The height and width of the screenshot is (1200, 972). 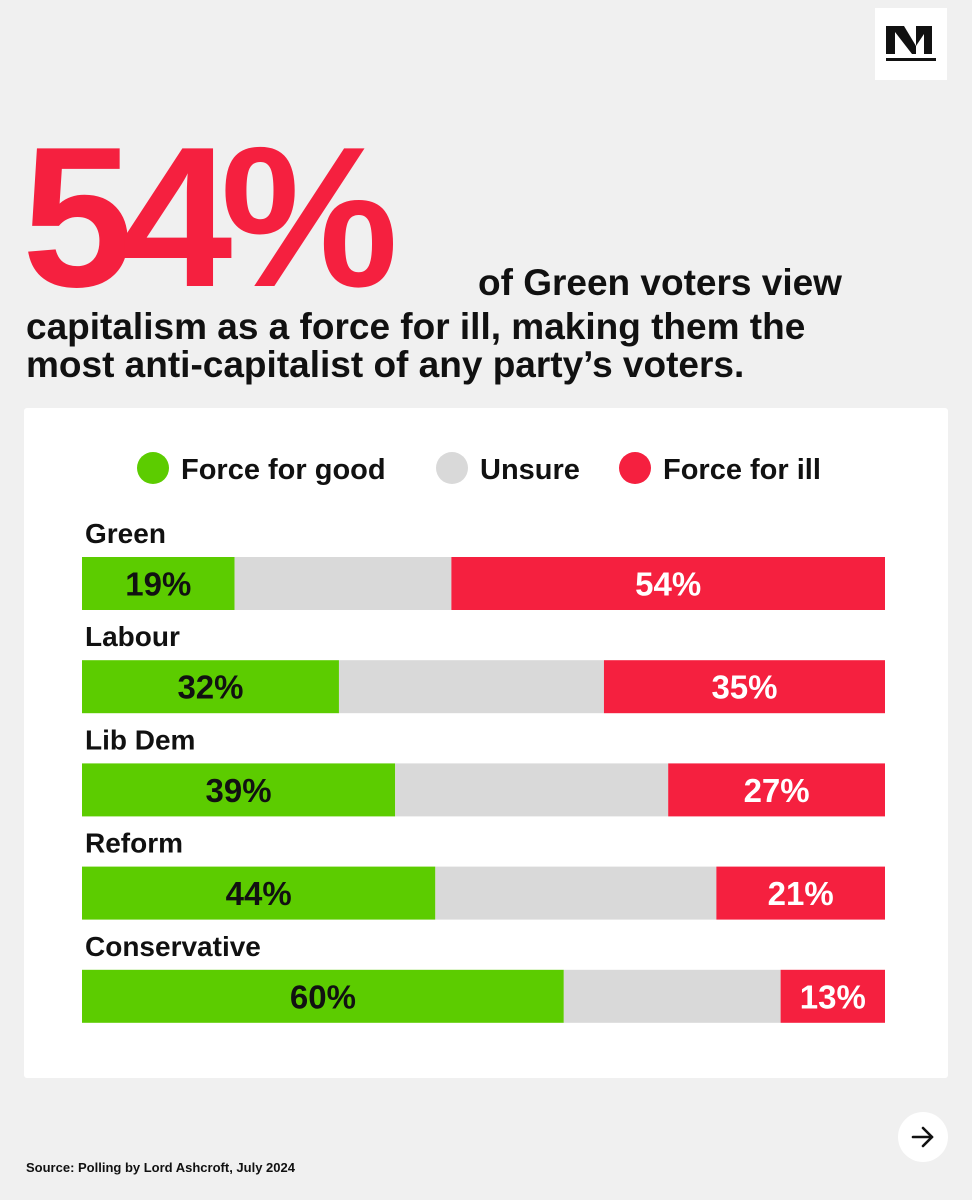 I want to click on data-label-labour-force-for-ill: 35%, so click(x=744, y=687).